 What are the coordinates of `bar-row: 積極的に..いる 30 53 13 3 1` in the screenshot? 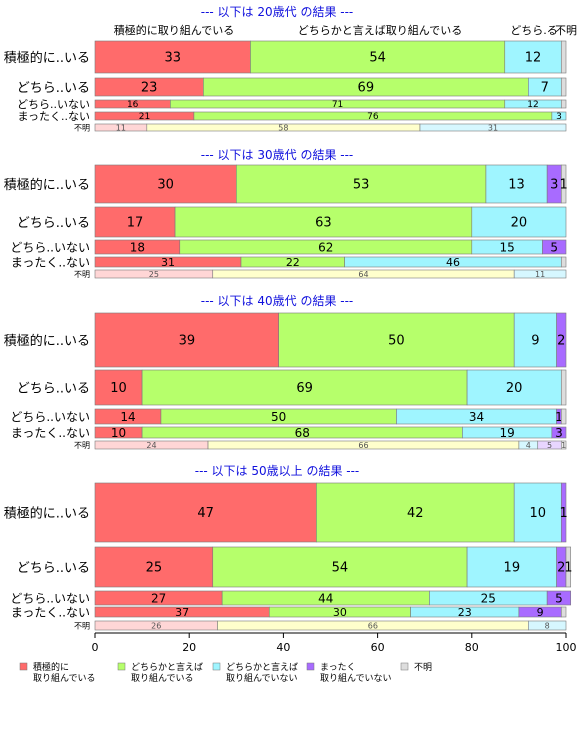 It's located at (286, 184).